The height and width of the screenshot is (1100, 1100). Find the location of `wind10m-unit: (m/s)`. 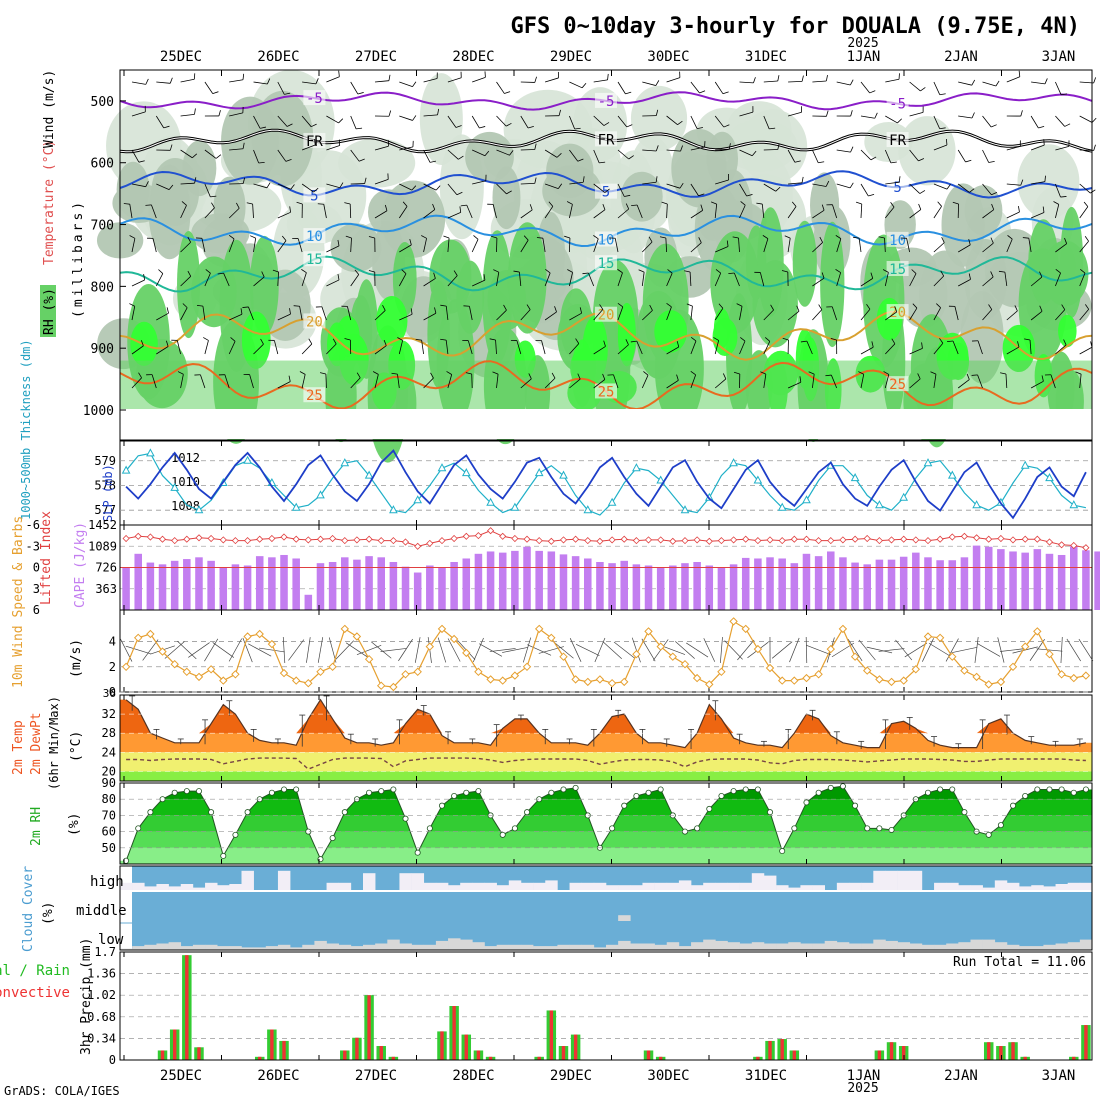

wind10m-unit: (m/s) is located at coordinates (76, 658).